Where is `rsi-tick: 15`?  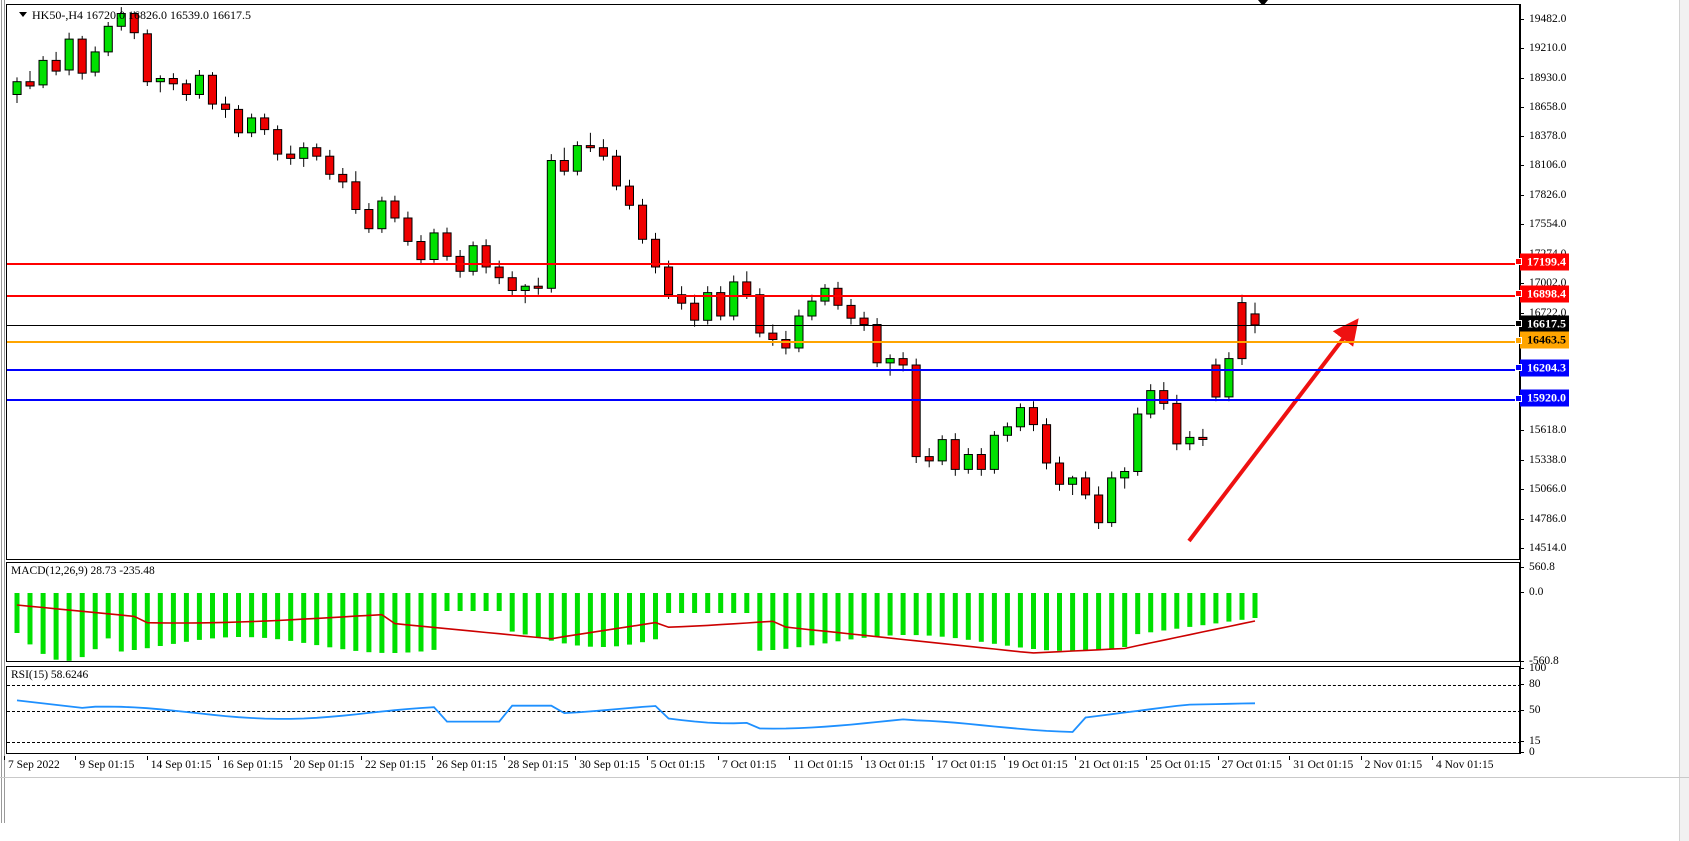
rsi-tick: 15 is located at coordinates (1530, 741).